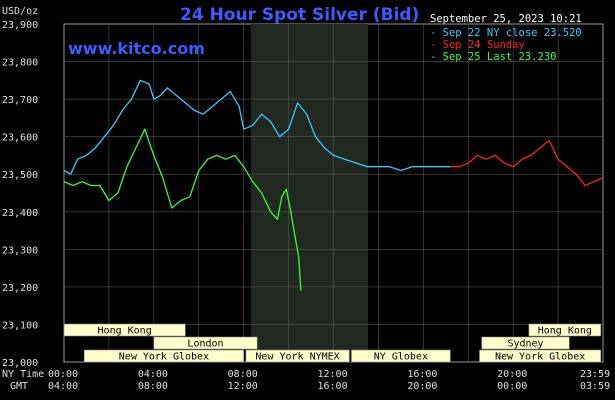 This screenshot has height=400, width=615. I want to click on session-label: NY Globex, so click(401, 357).